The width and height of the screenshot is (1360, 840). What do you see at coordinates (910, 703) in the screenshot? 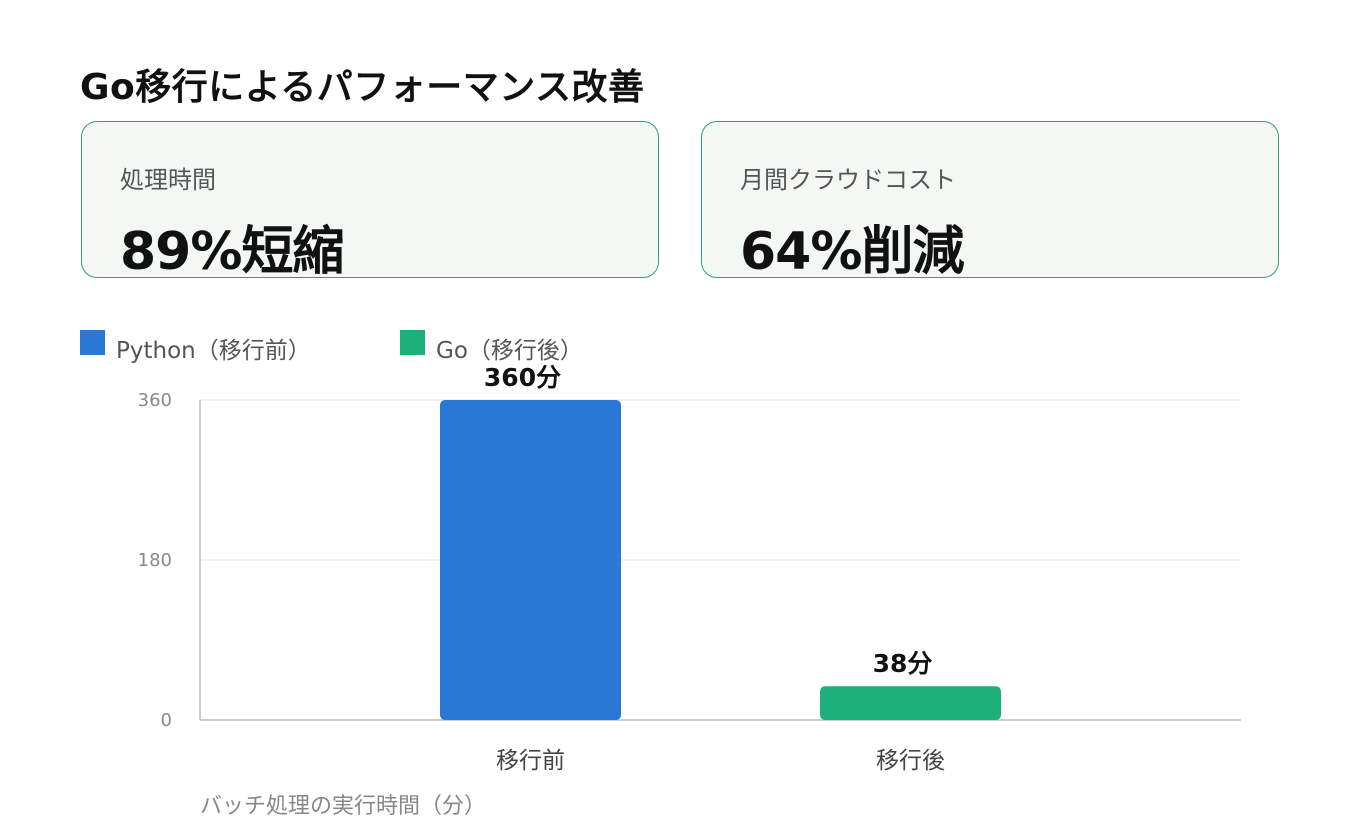
I see `bar-go` at bounding box center [910, 703].